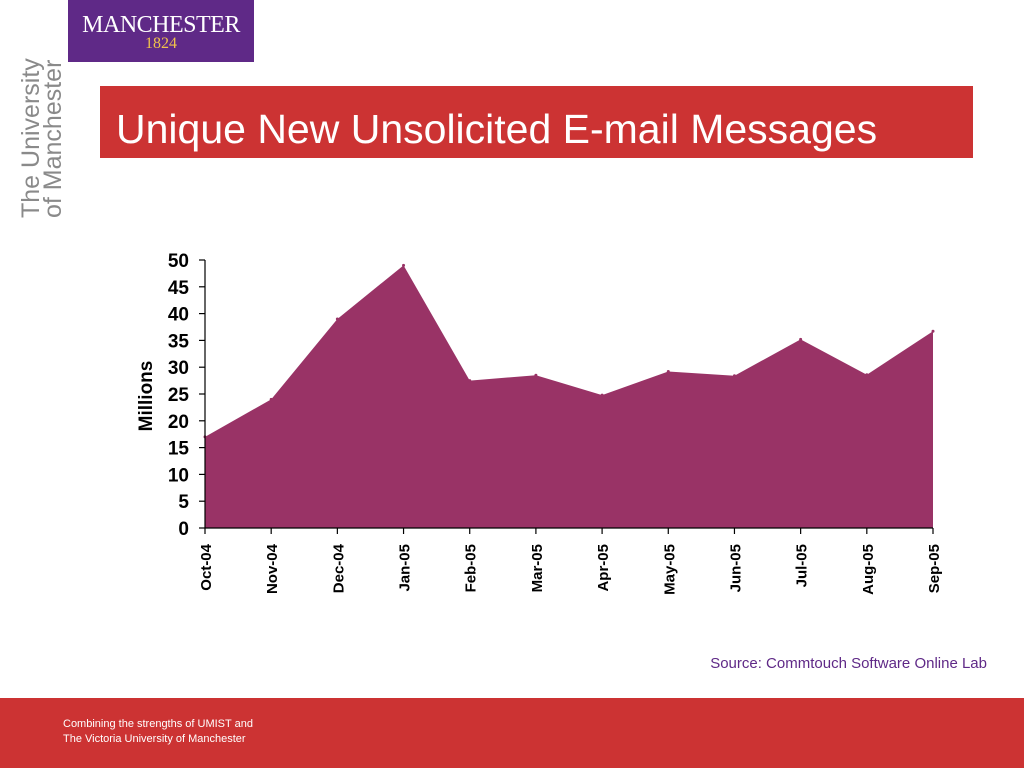 The height and width of the screenshot is (768, 1024). Describe the element at coordinates (183, 529) in the screenshot. I see `y-tick-label: 0` at that location.